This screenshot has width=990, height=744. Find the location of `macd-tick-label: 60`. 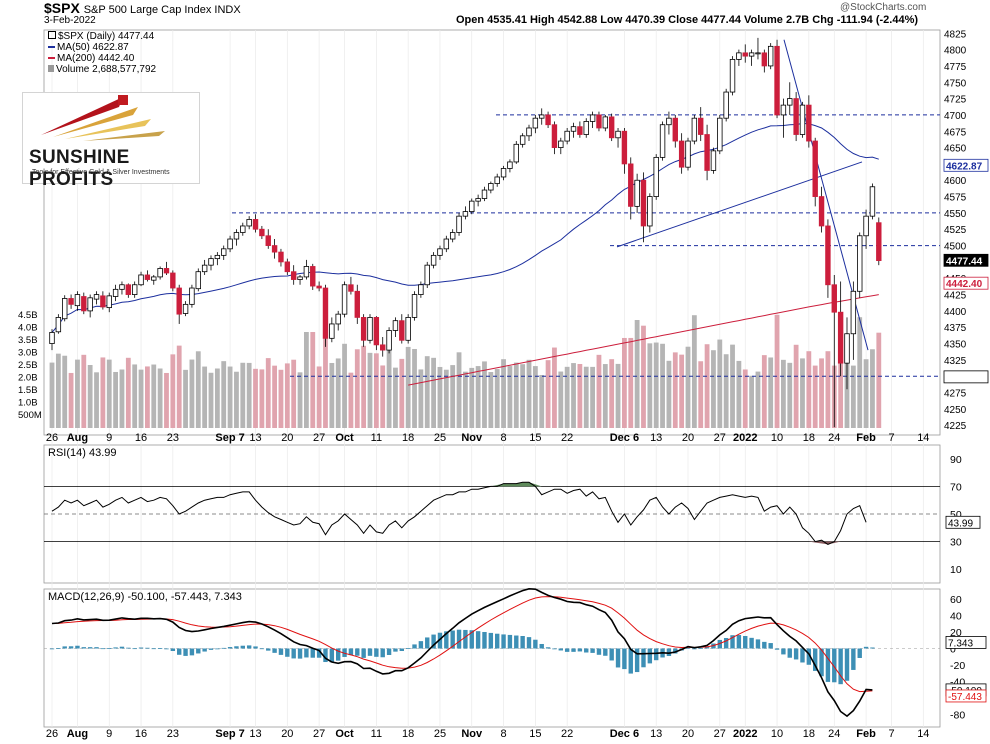

macd-tick-label: 60 is located at coordinates (956, 600).